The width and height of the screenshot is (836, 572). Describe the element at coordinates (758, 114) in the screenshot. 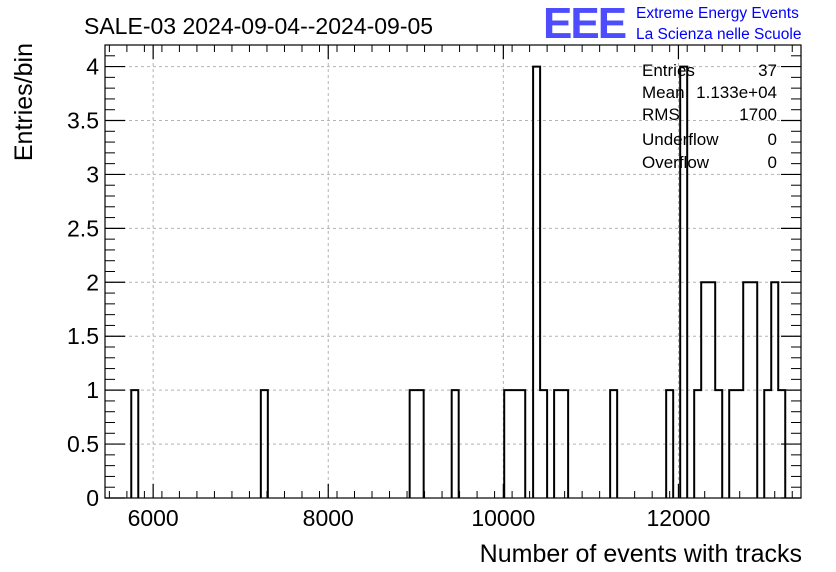

I see `stats-rms-value: 1700` at that location.